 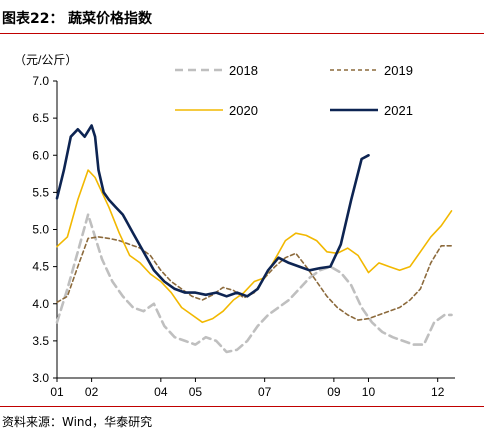 I want to click on y-tick-label: 6.0, so click(x=40, y=155).